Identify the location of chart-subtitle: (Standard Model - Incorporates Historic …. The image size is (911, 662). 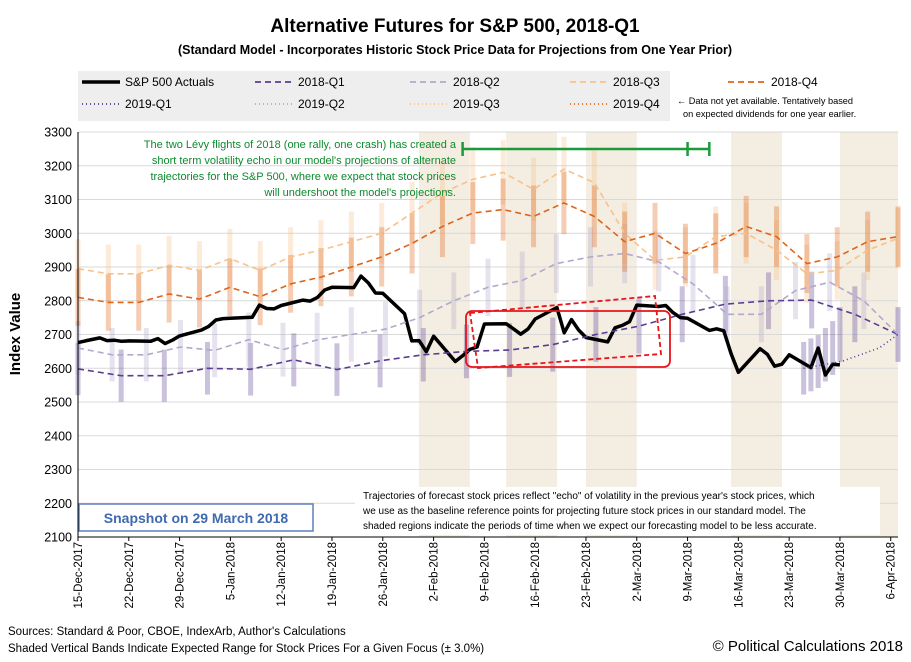
(455, 50).